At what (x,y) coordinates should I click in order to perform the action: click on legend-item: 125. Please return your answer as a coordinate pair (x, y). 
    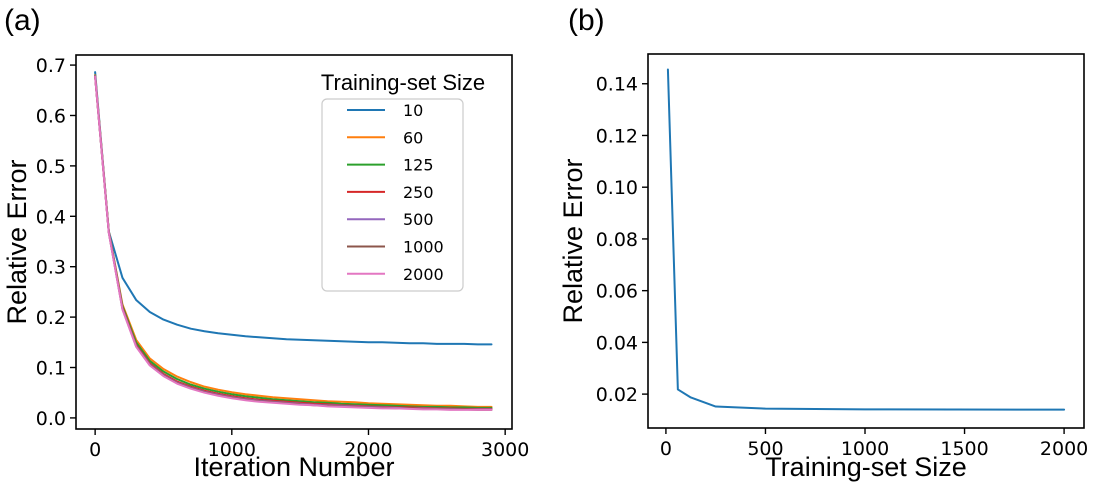
    Looking at the image, I should click on (390, 165).